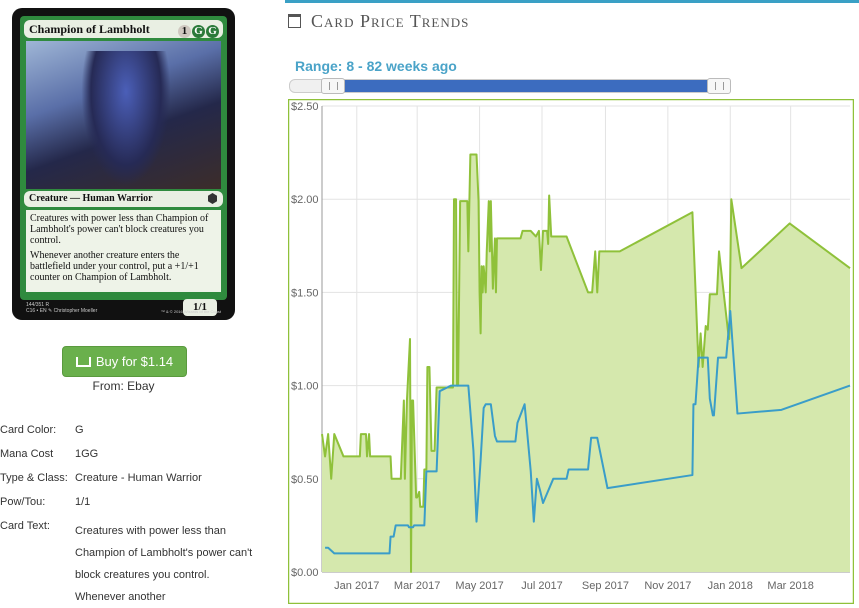 The image size is (859, 608). I want to click on card-type-line: Creature — Human Warrior, so click(123, 199).